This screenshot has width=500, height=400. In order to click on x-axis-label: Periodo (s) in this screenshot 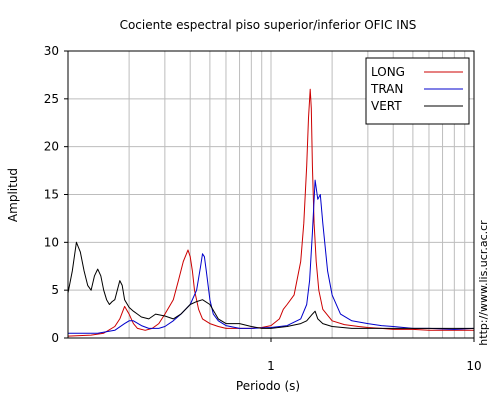, I will do `click(268, 386)`.